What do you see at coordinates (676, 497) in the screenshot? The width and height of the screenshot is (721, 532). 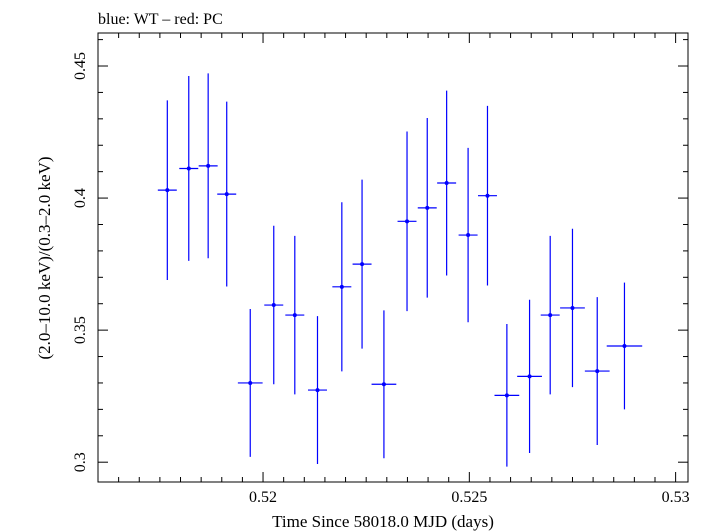 I see `x-tick-label: 0.53` at bounding box center [676, 497].